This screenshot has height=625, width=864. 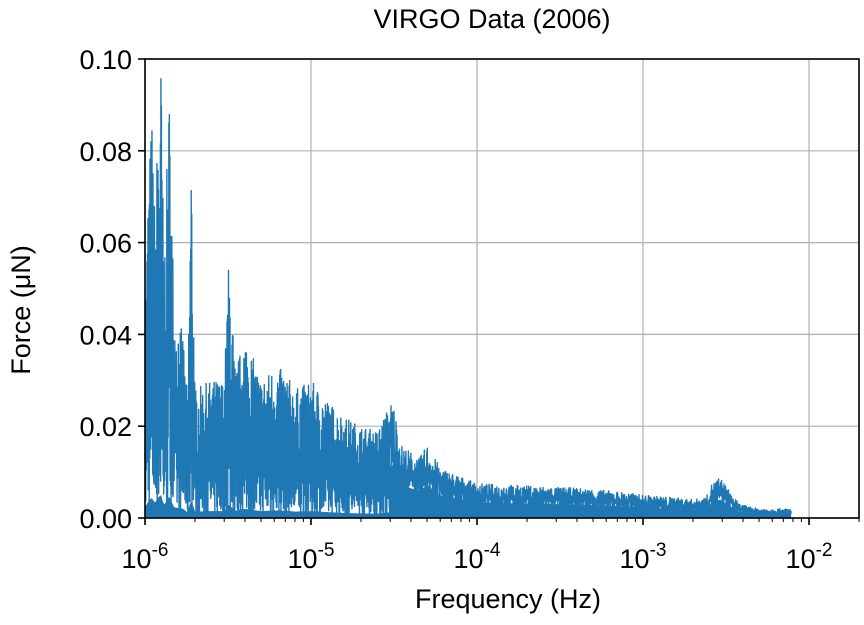 I want to click on x-tick-label: 10⁻², so click(x=809, y=557).